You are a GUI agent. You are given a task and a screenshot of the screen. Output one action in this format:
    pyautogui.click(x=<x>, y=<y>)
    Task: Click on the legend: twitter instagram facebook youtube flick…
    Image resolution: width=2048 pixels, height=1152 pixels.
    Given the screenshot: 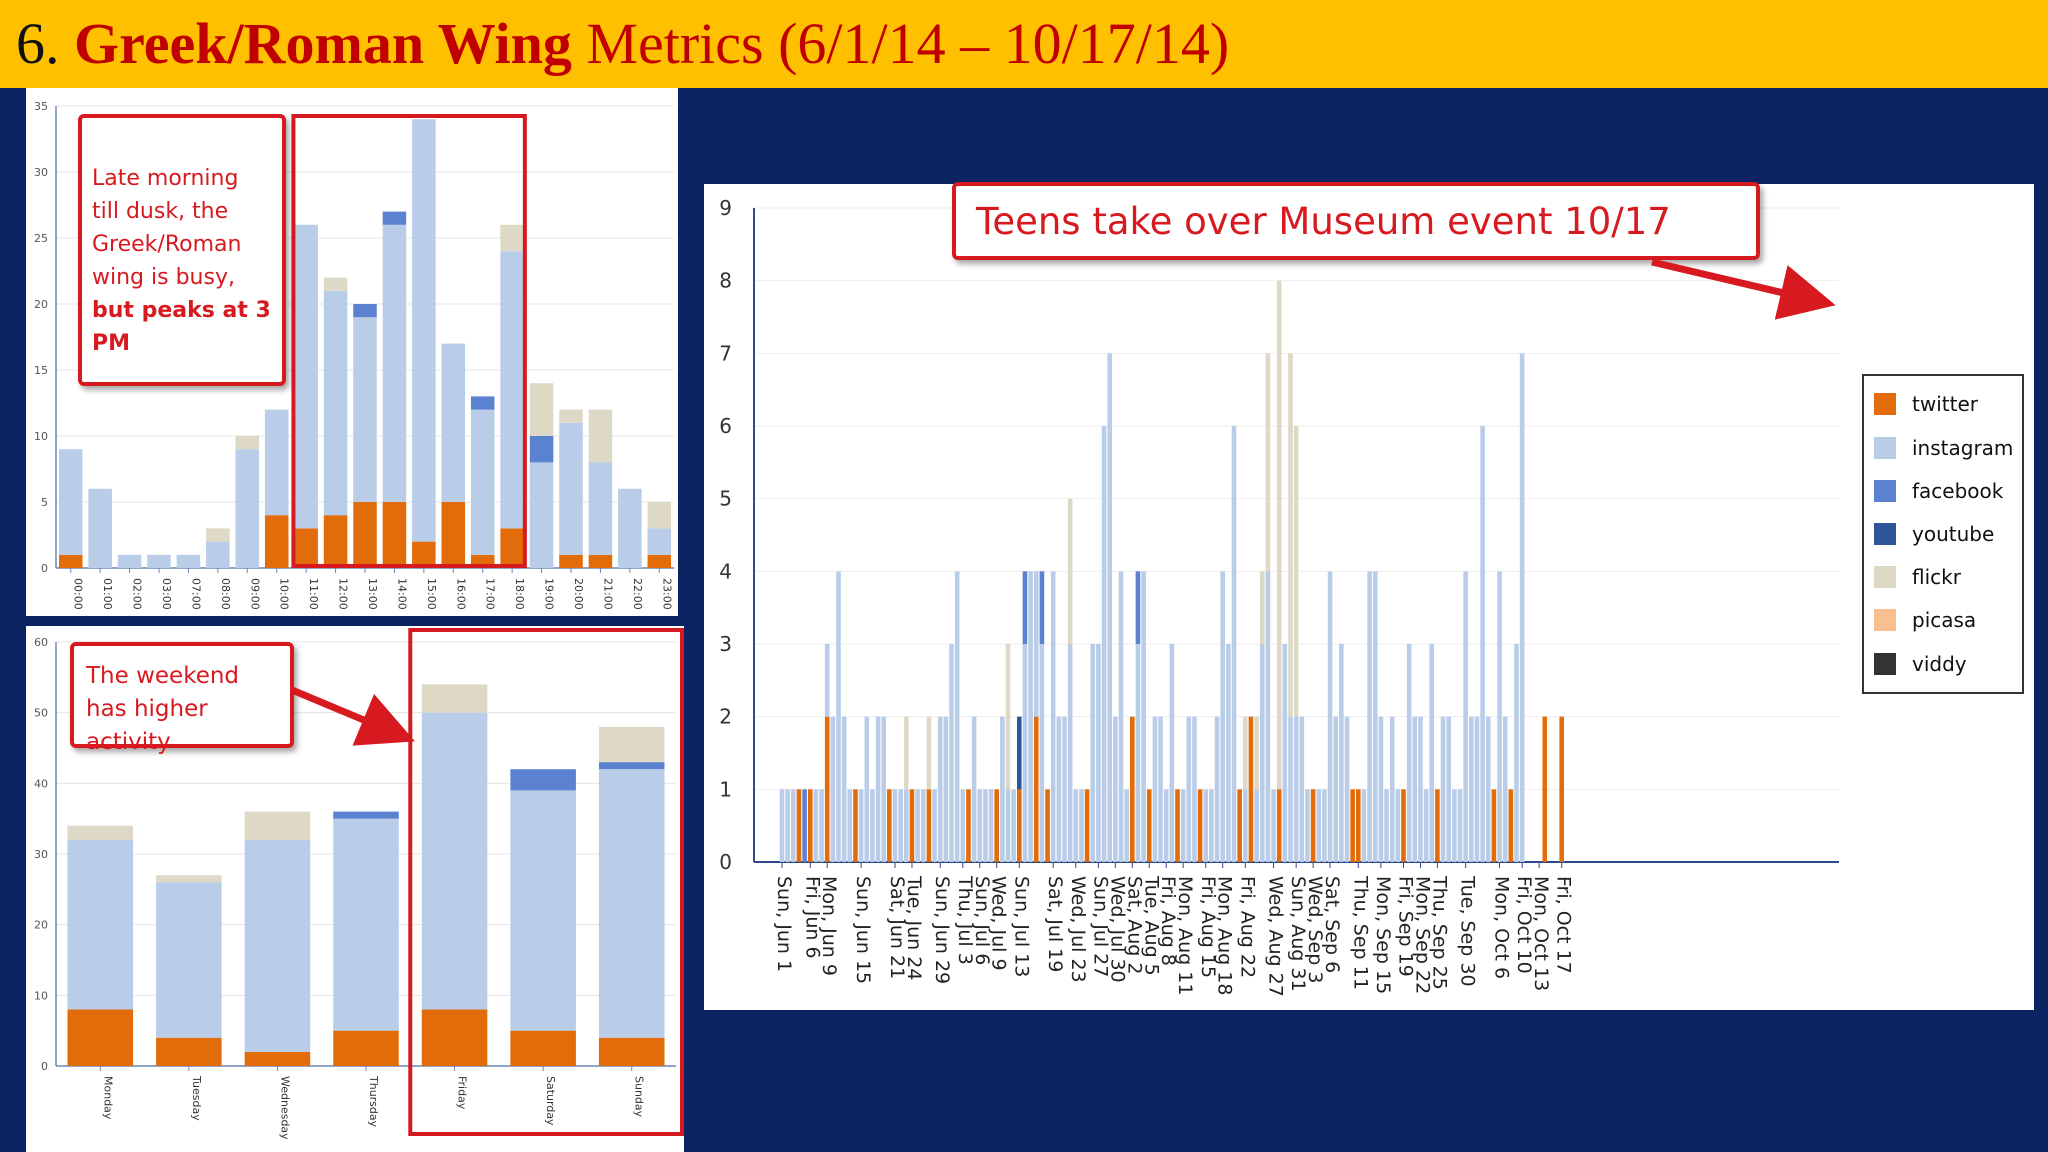 What is the action you would take?
    pyautogui.click(x=1943, y=534)
    